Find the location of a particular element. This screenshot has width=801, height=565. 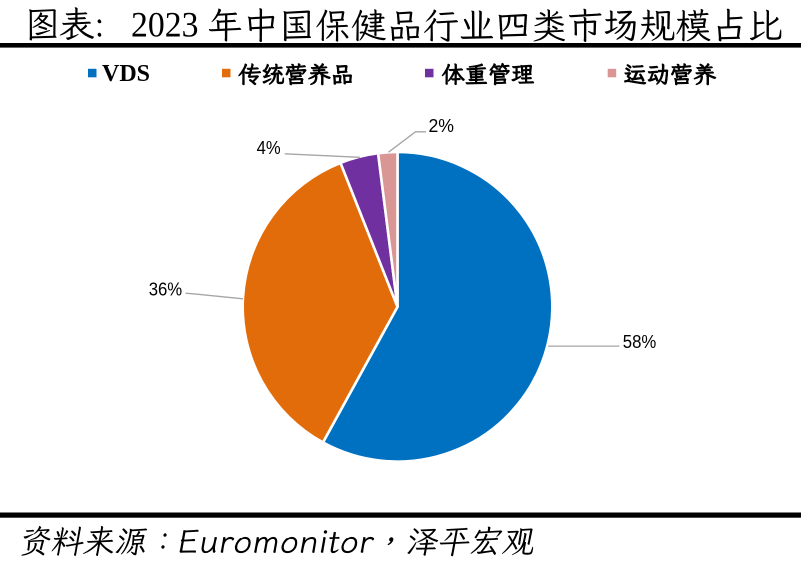

svg-text: 36% is located at coordinates (166, 289).